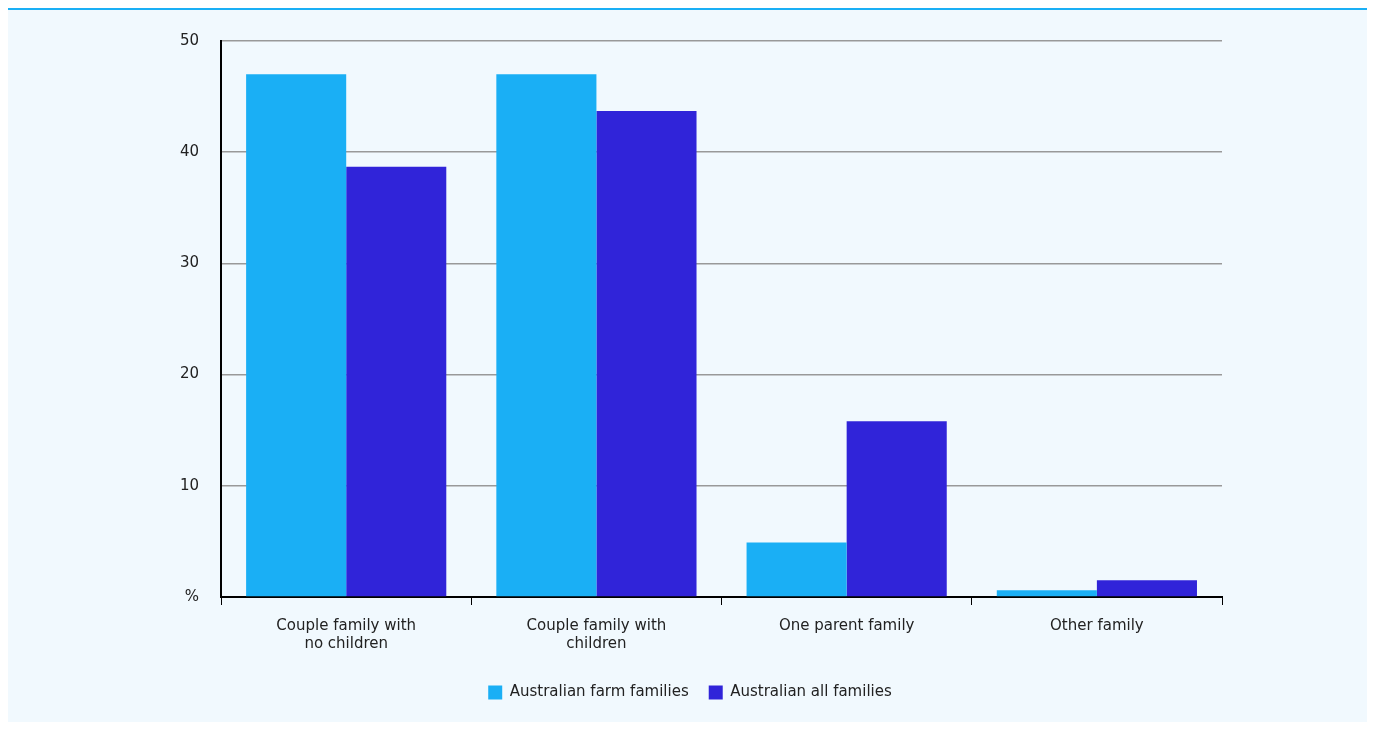  I want to click on y-tick-label: %, so click(192, 595).